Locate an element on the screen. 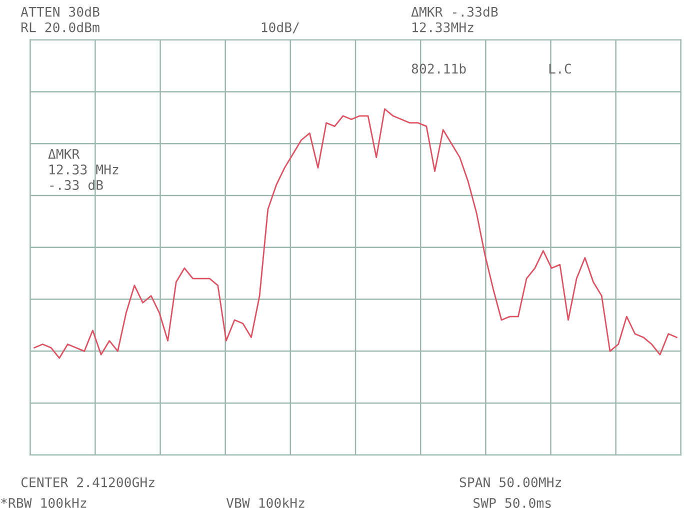 This screenshot has width=685, height=517. text: ΔMKR -.33dB is located at coordinates (454, 11).